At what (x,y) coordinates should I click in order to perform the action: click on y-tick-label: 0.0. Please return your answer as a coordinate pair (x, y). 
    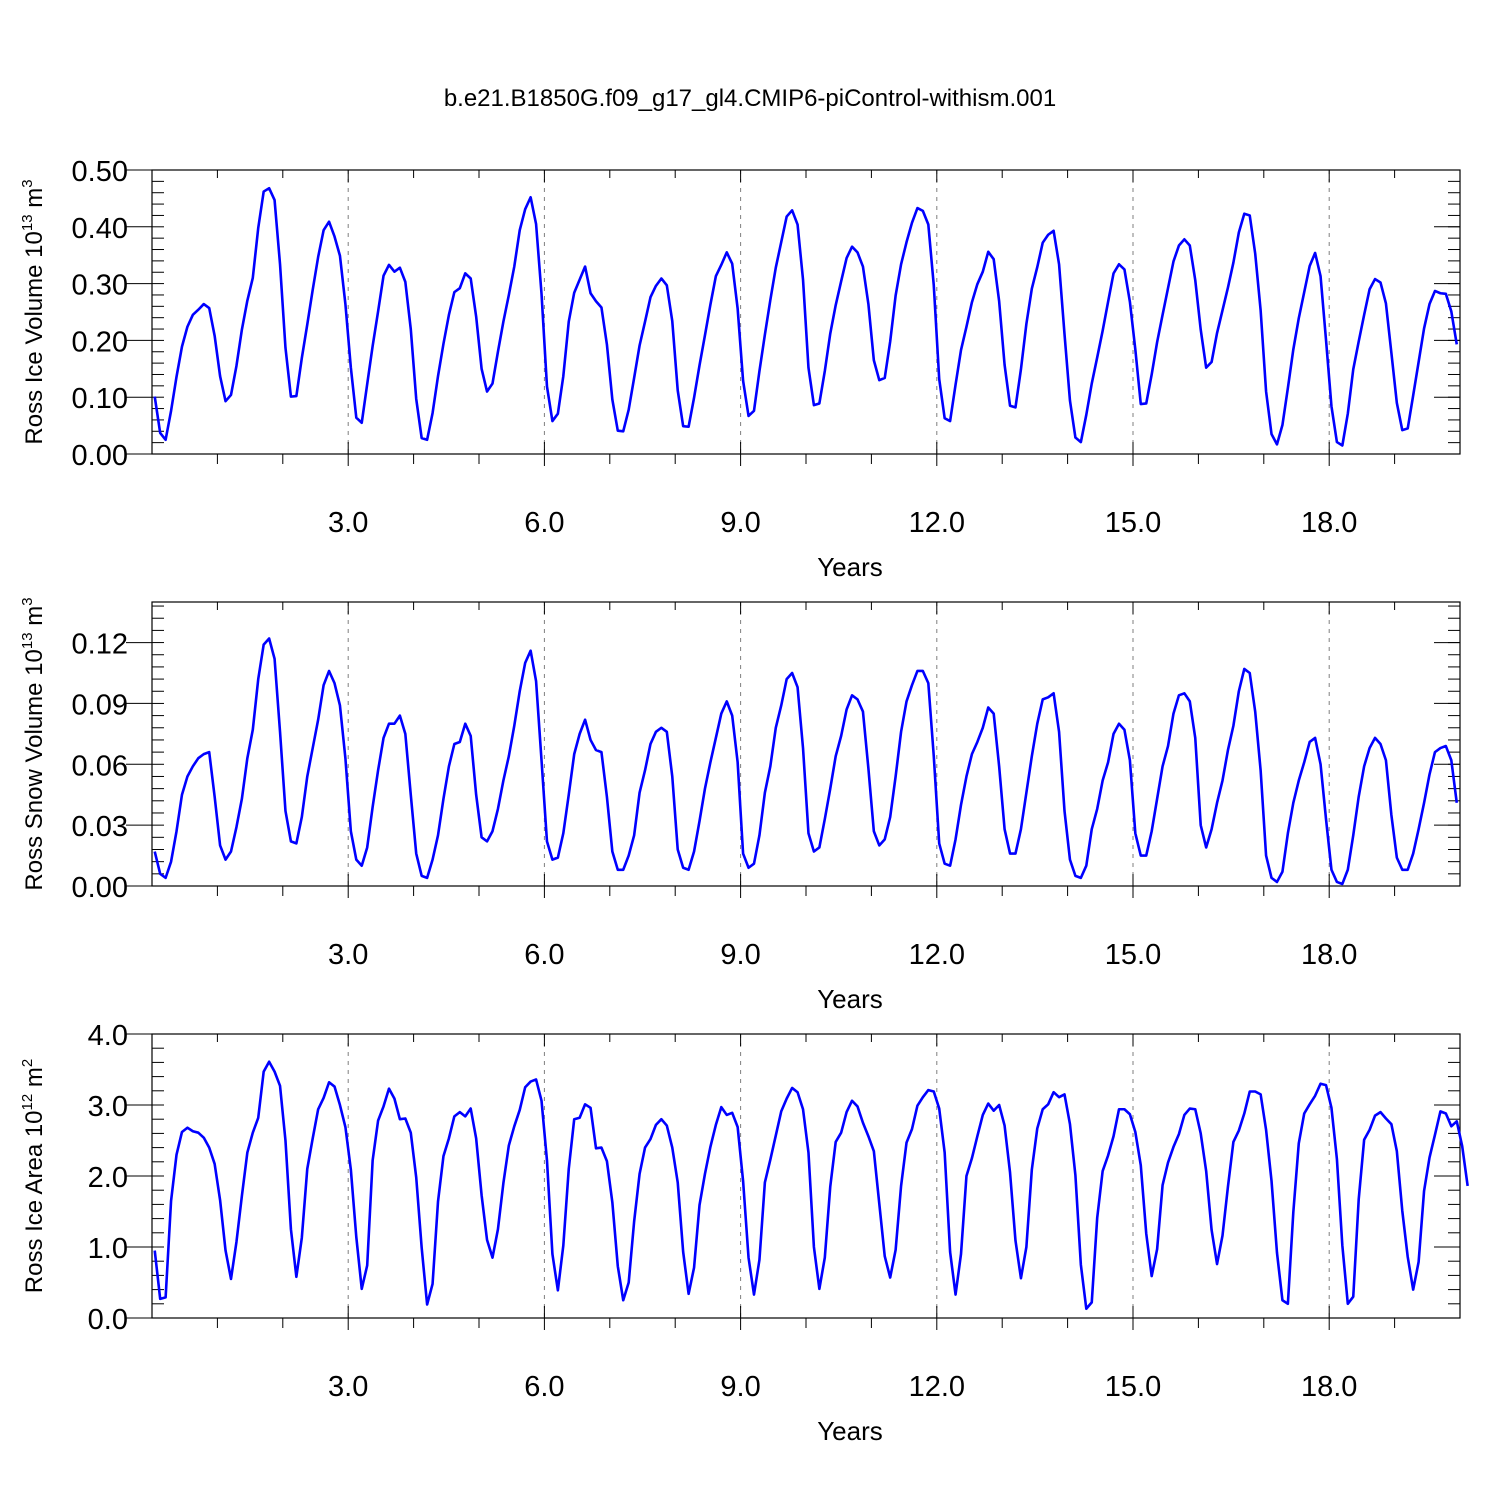
    Looking at the image, I should click on (108, 1320).